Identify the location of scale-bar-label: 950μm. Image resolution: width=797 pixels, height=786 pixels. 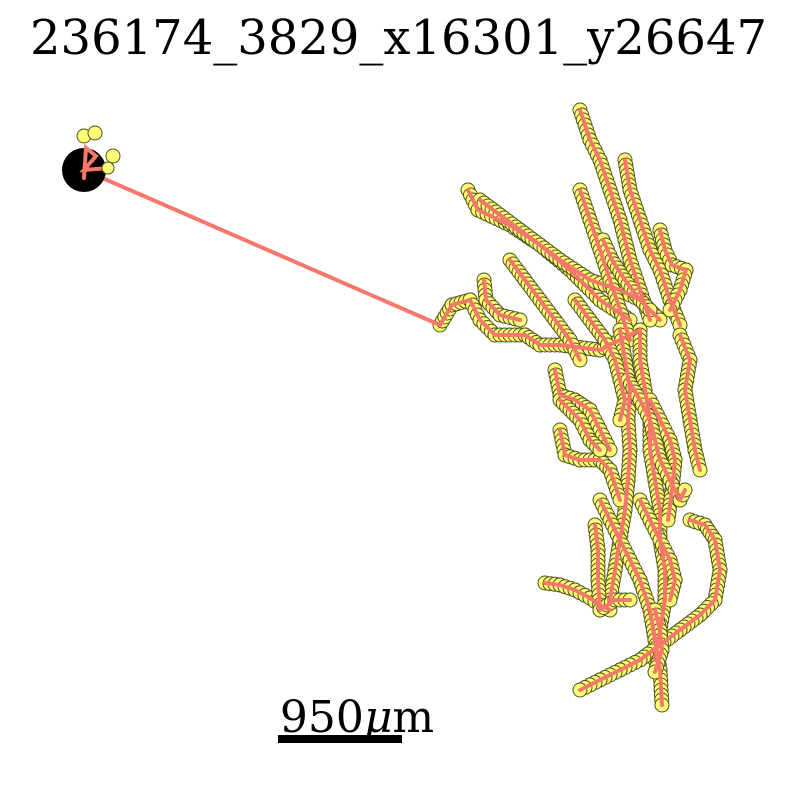
(357, 717).